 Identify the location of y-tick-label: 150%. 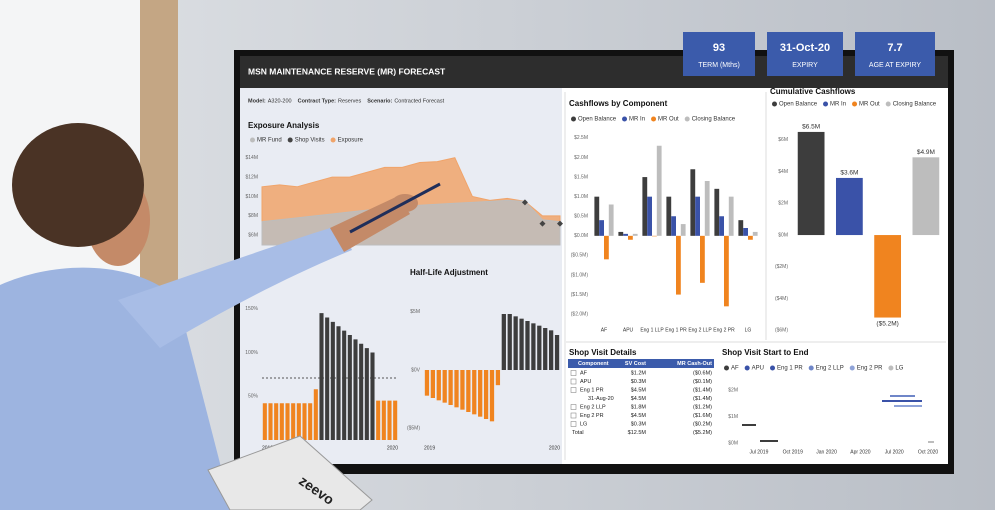
(251, 309).